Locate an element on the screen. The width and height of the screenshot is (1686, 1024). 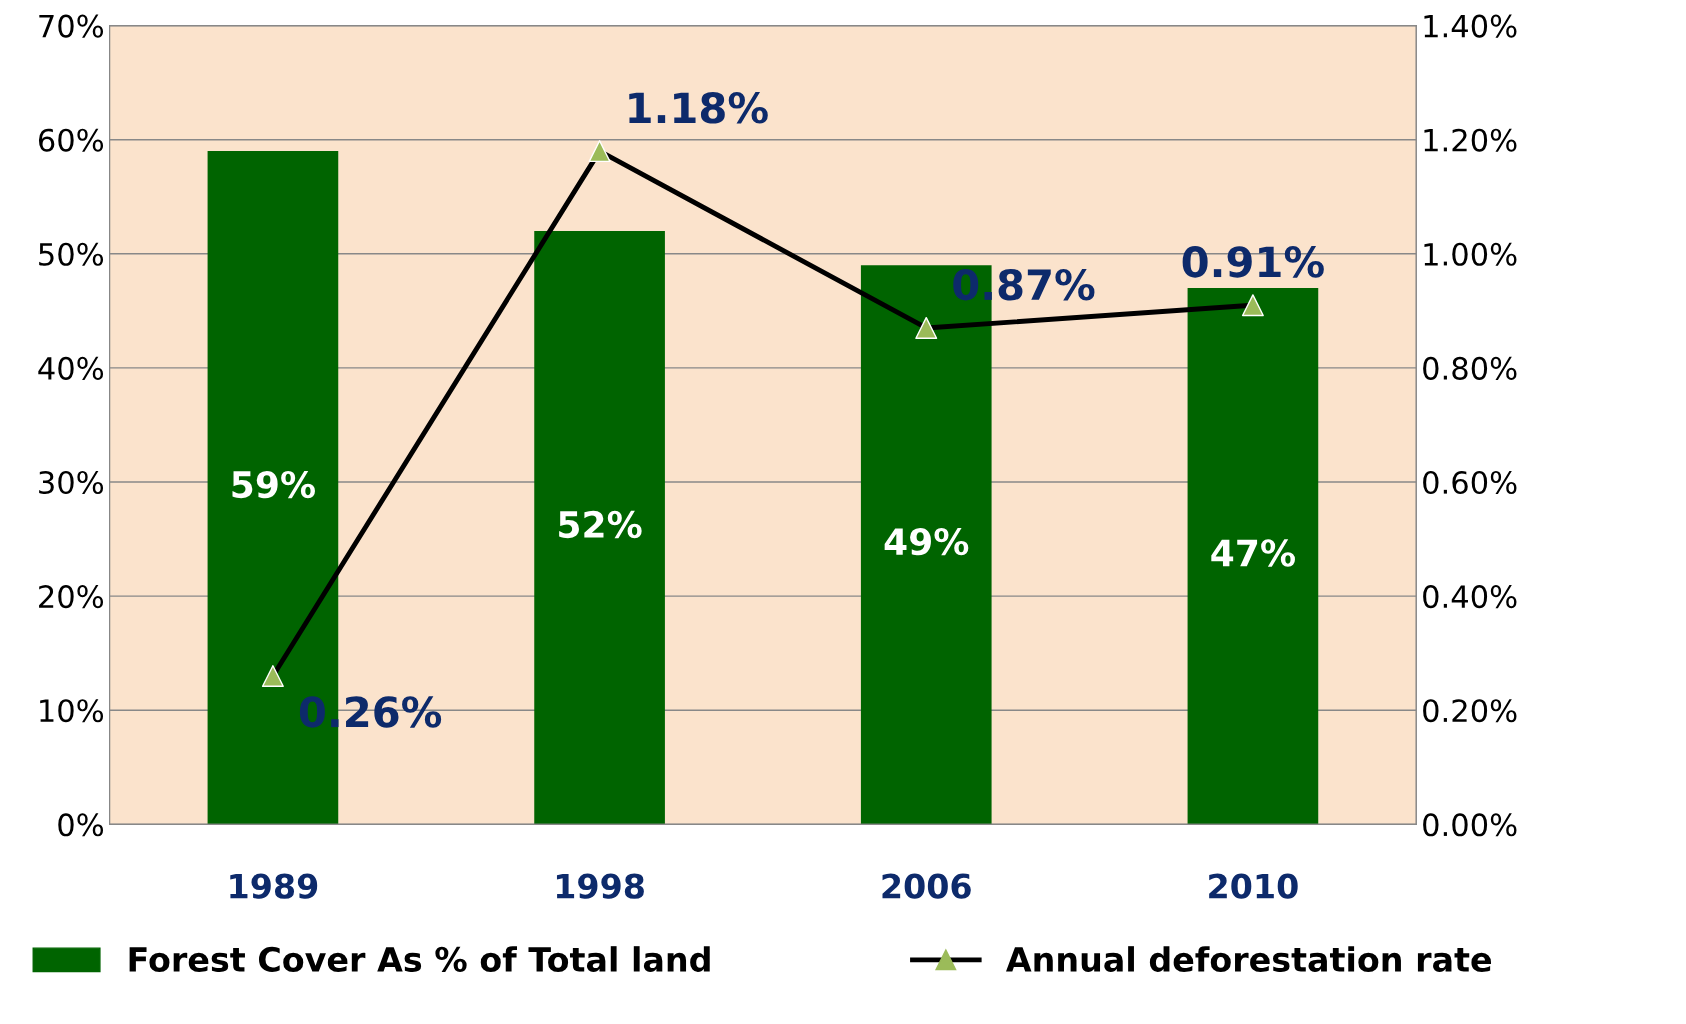
data-label: 52% is located at coordinates (600, 524).